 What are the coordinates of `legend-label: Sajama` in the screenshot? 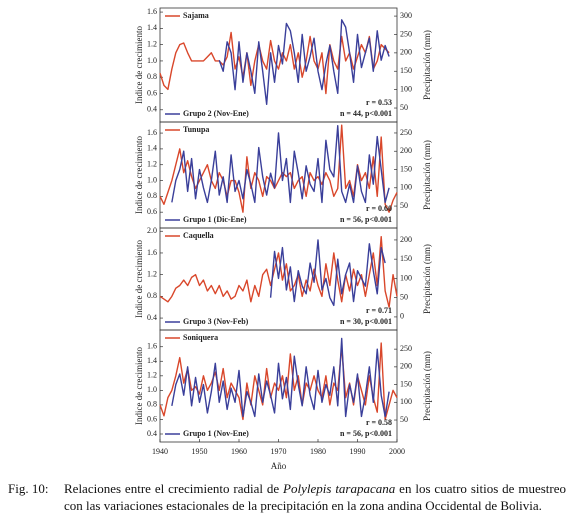 It's located at (196, 15).